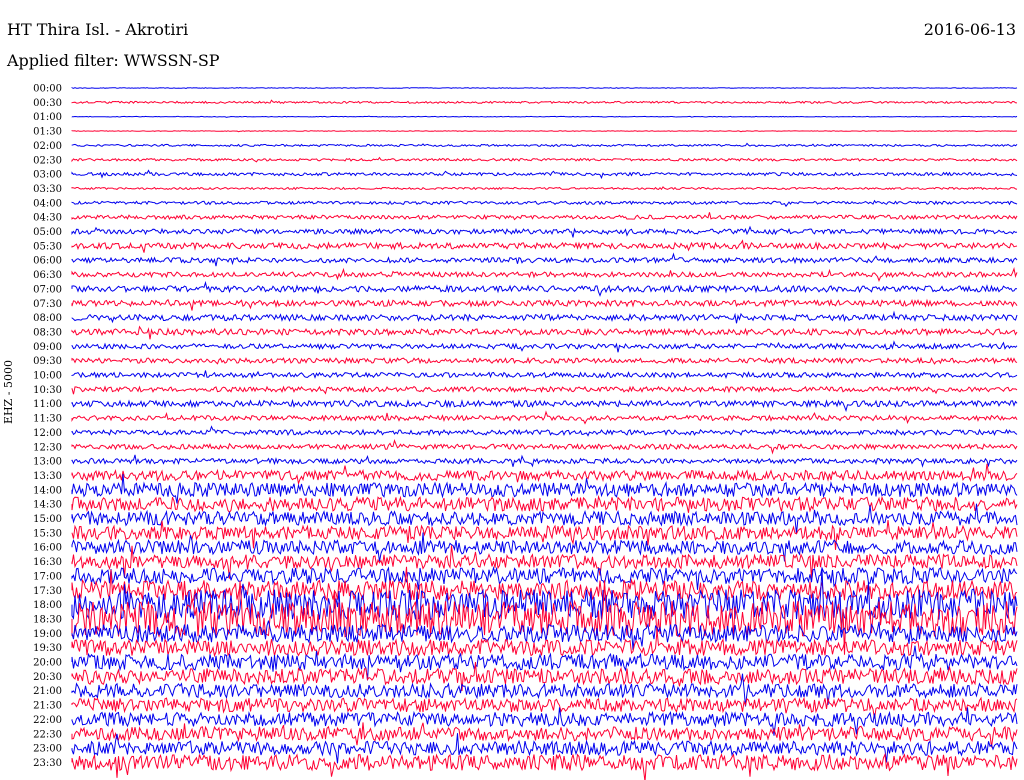 The width and height of the screenshot is (1024, 780). What do you see at coordinates (47, 404) in the screenshot?
I see `row-time-label: 11:00` at bounding box center [47, 404].